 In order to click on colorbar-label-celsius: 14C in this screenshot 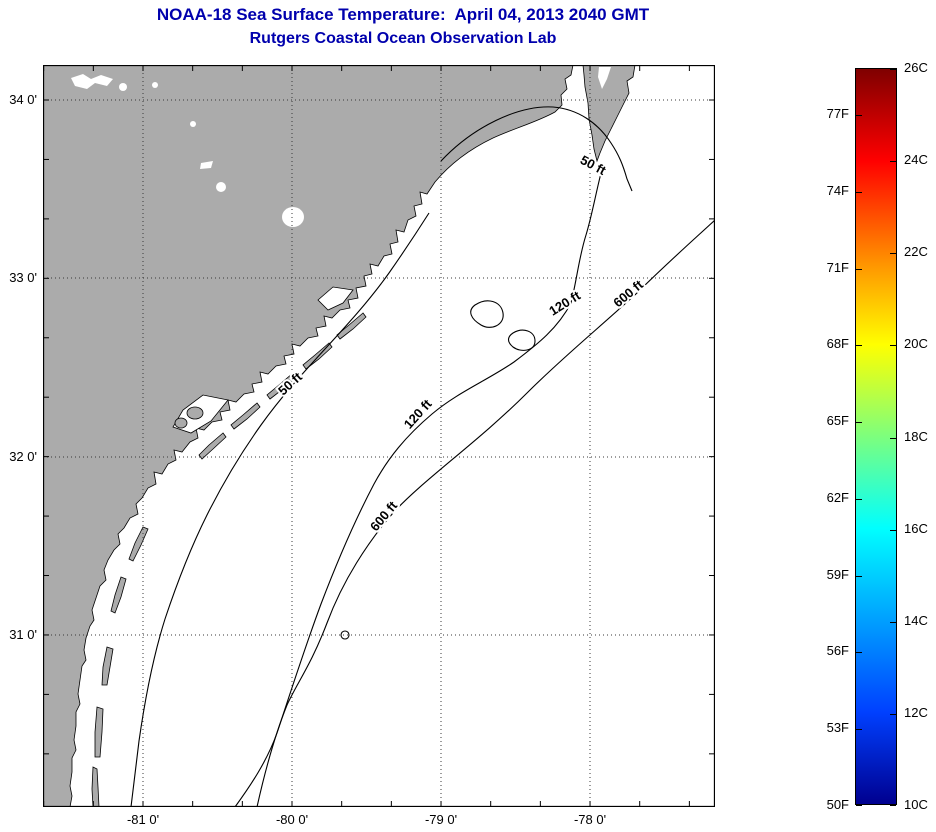, I will do `click(916, 620)`.